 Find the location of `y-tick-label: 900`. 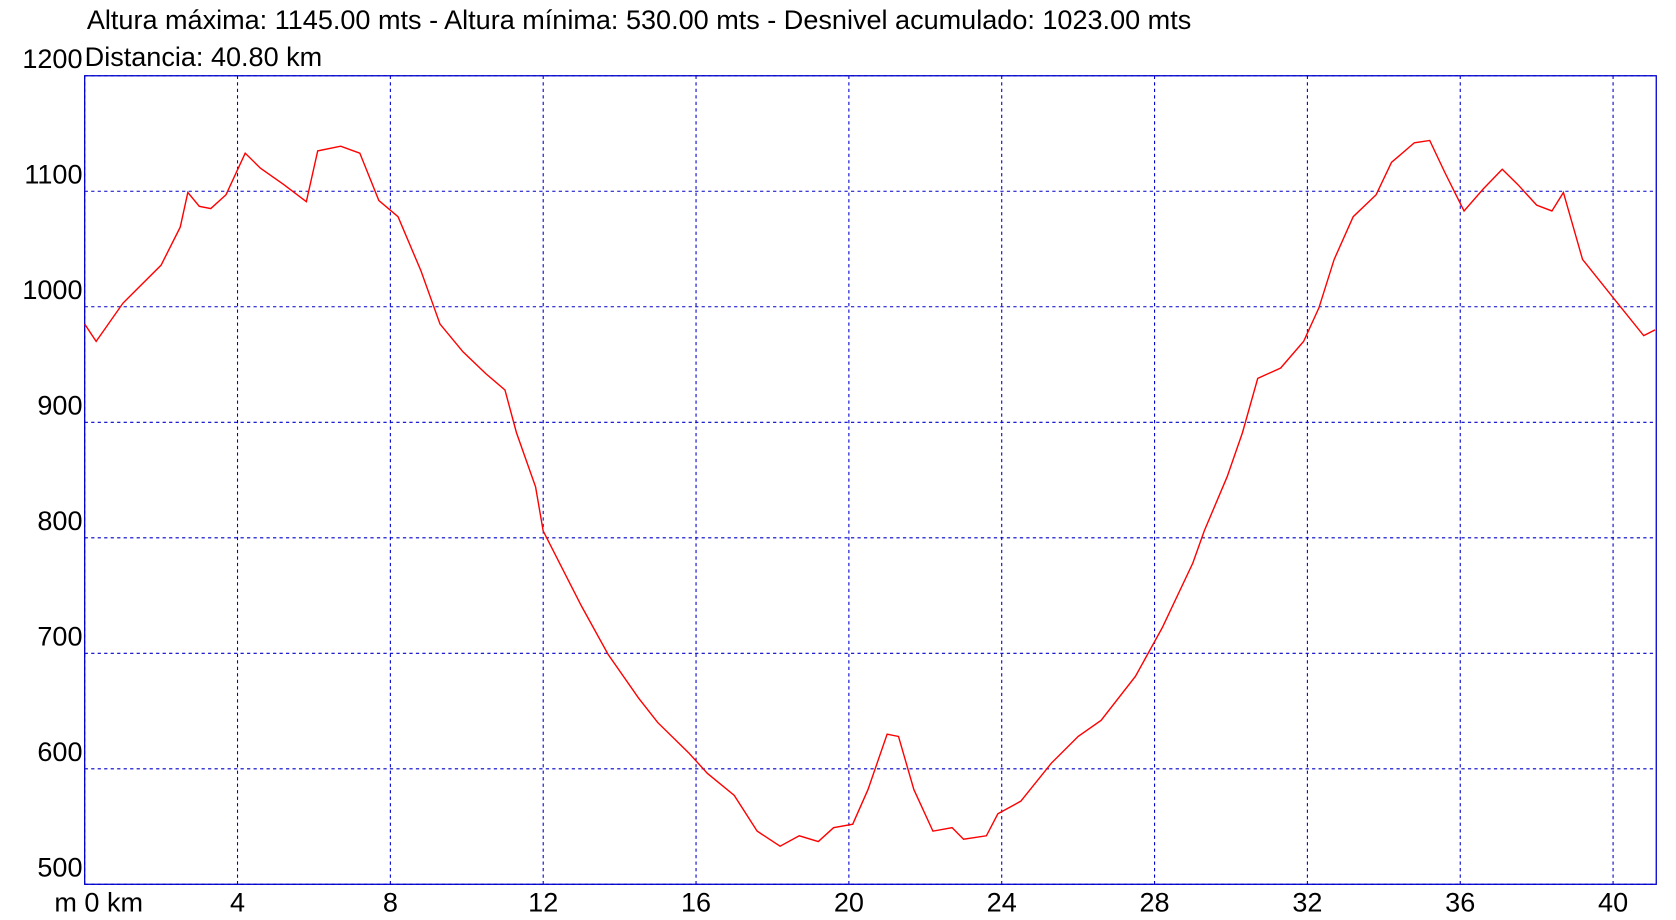

y-tick-label: 900 is located at coordinates (59, 406).